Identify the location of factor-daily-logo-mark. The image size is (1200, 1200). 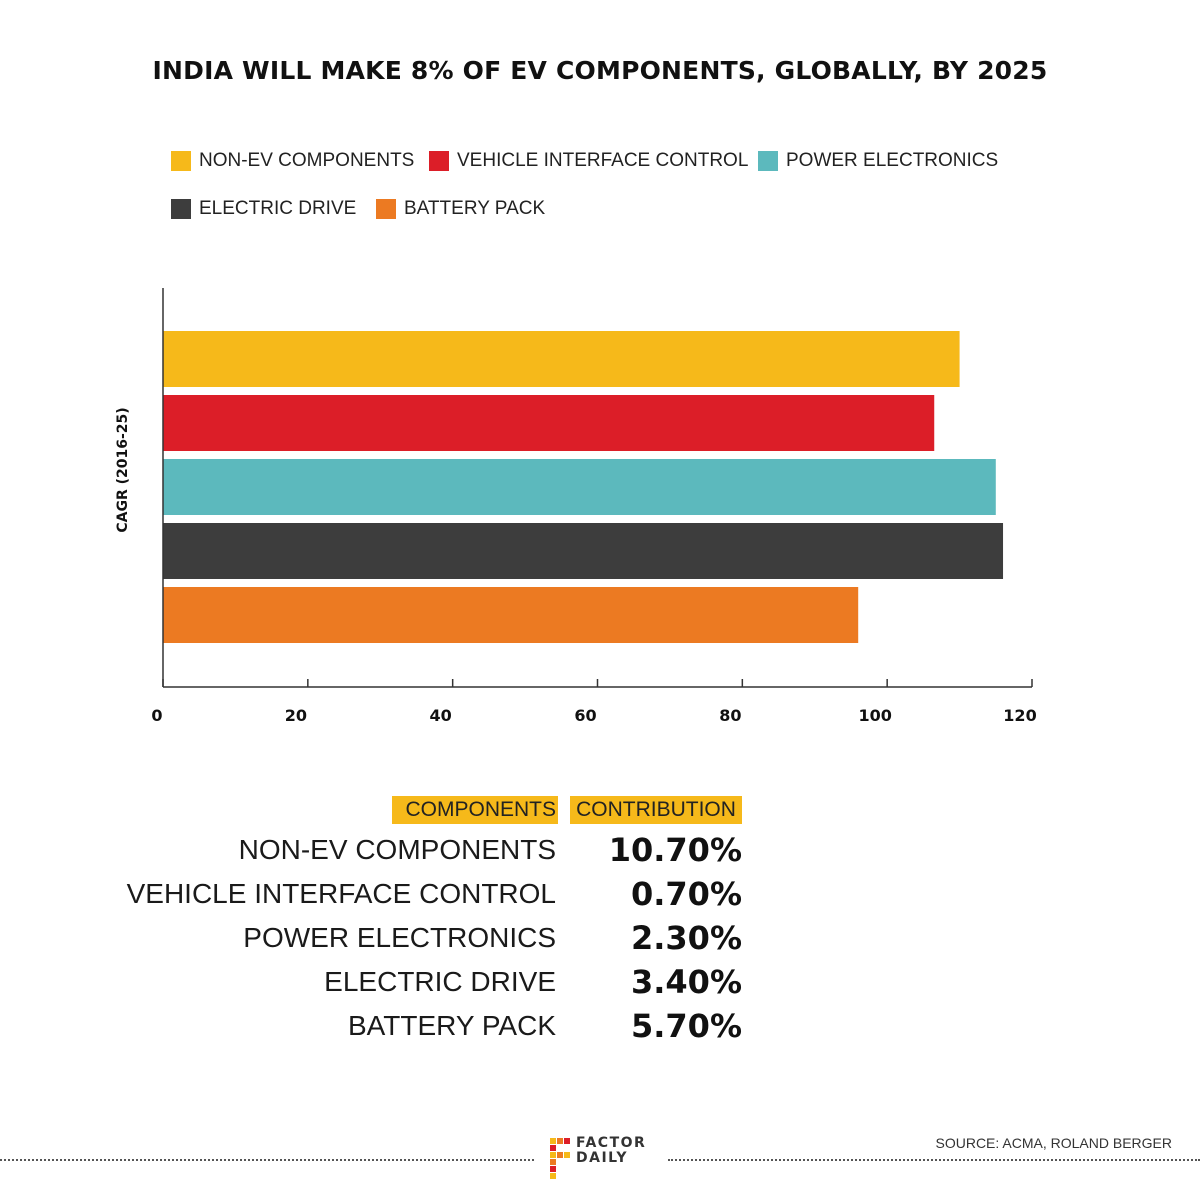
(560, 1158).